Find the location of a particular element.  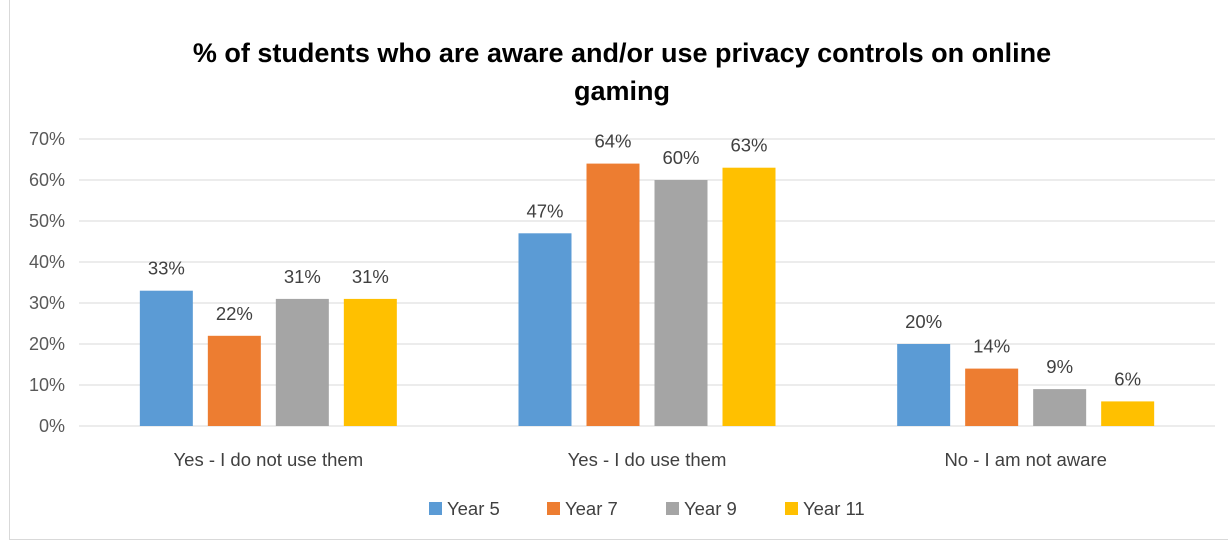

data-label: 33% is located at coordinates (166, 268).